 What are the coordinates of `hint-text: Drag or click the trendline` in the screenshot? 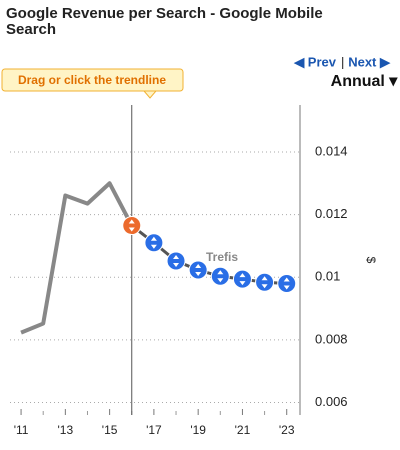 It's located at (92, 80).